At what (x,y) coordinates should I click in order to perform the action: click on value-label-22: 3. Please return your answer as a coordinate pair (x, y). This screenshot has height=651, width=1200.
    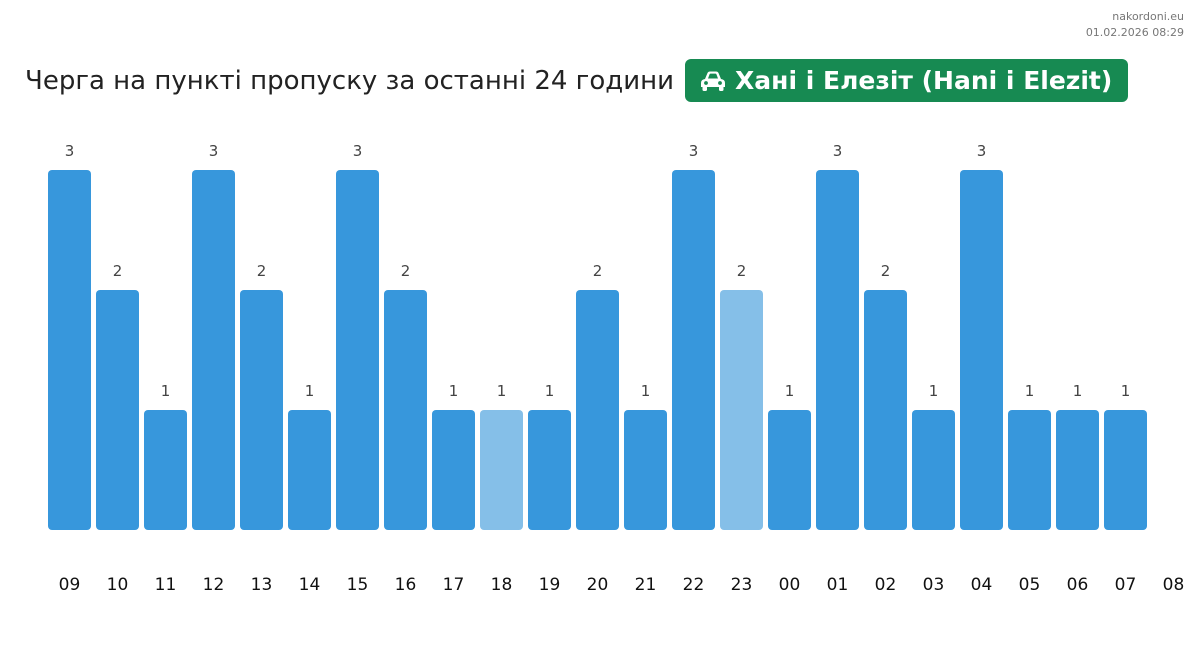
    Looking at the image, I should click on (694, 151).